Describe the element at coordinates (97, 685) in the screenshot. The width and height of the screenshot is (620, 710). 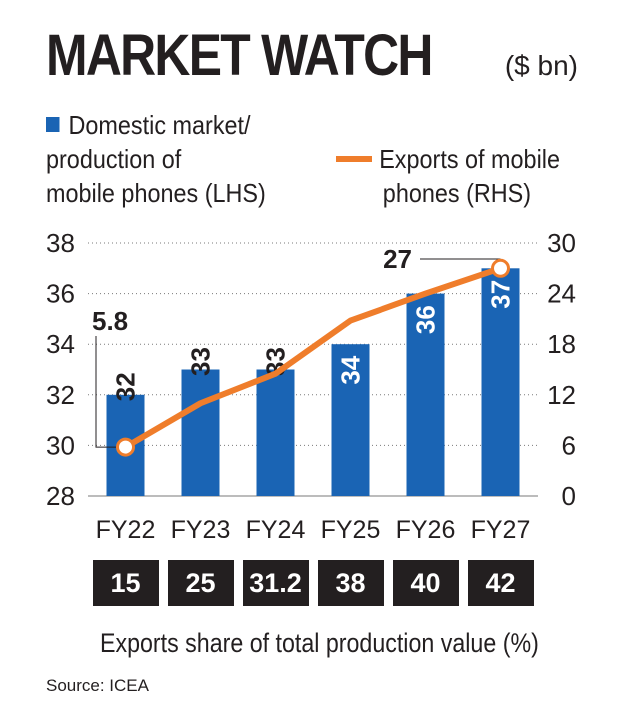
I see `source-note: Source: ICEA` at that location.